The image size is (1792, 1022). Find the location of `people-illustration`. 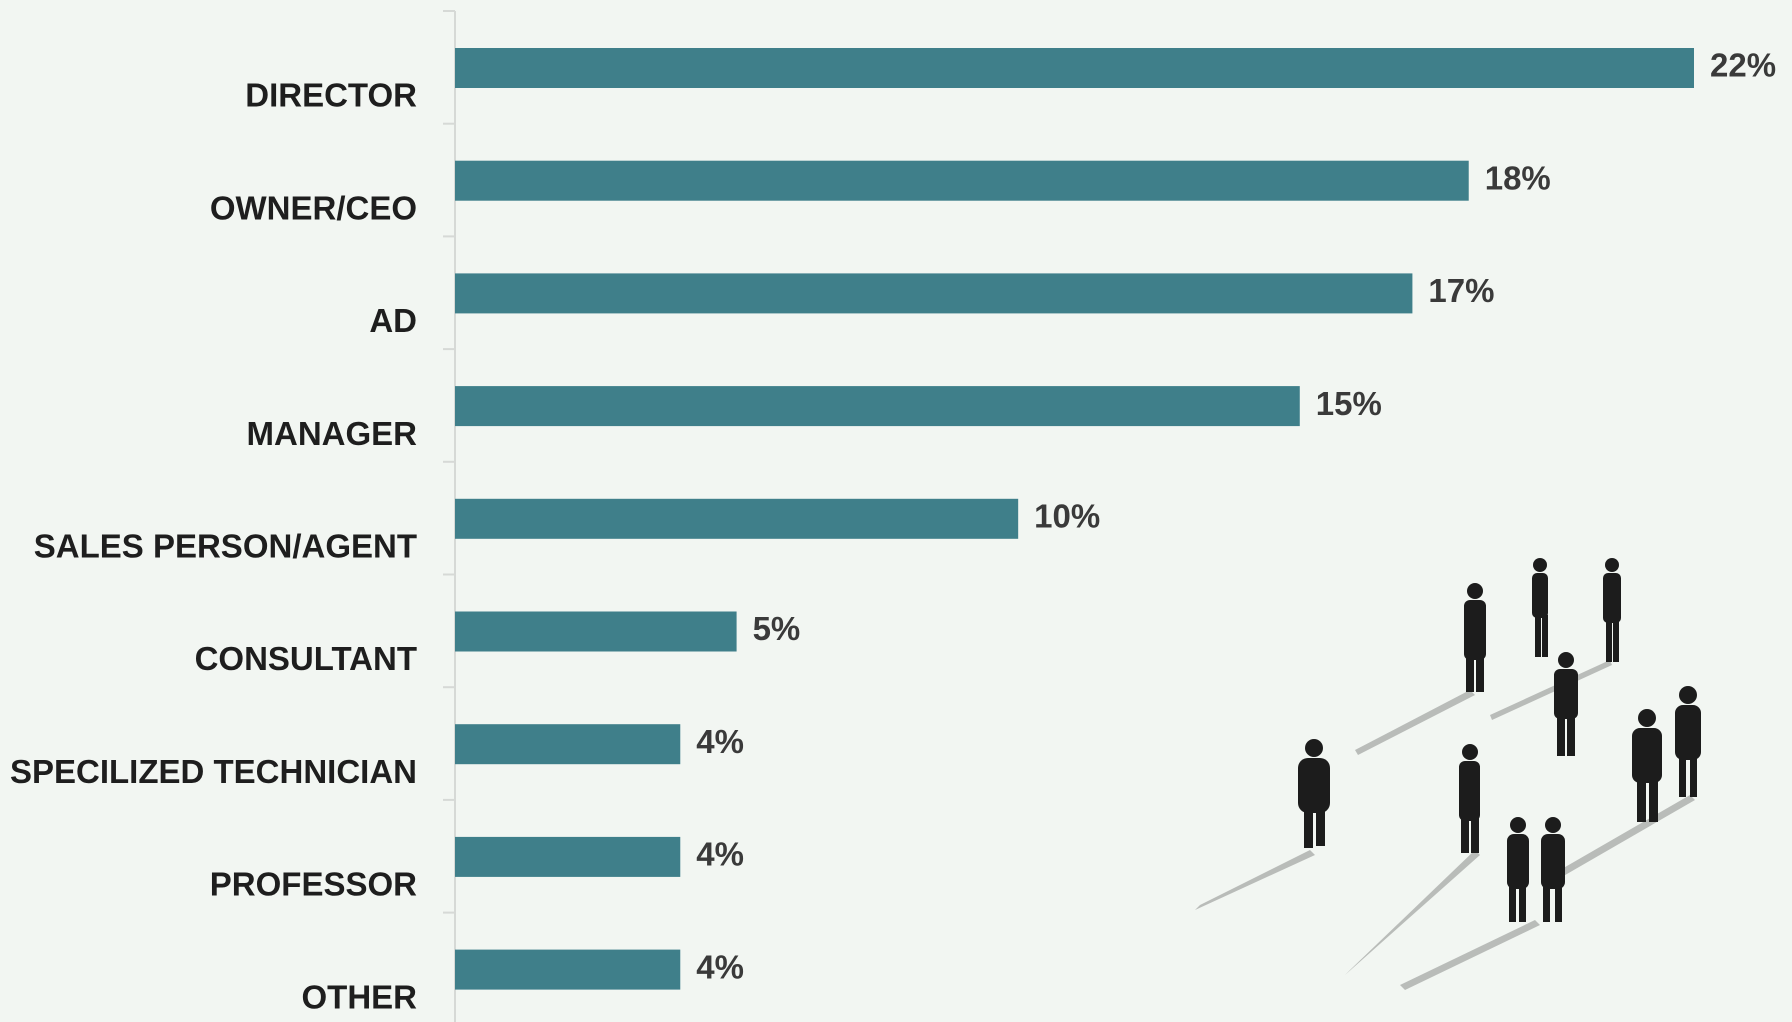

people-illustration is located at coordinates (1448, 774).